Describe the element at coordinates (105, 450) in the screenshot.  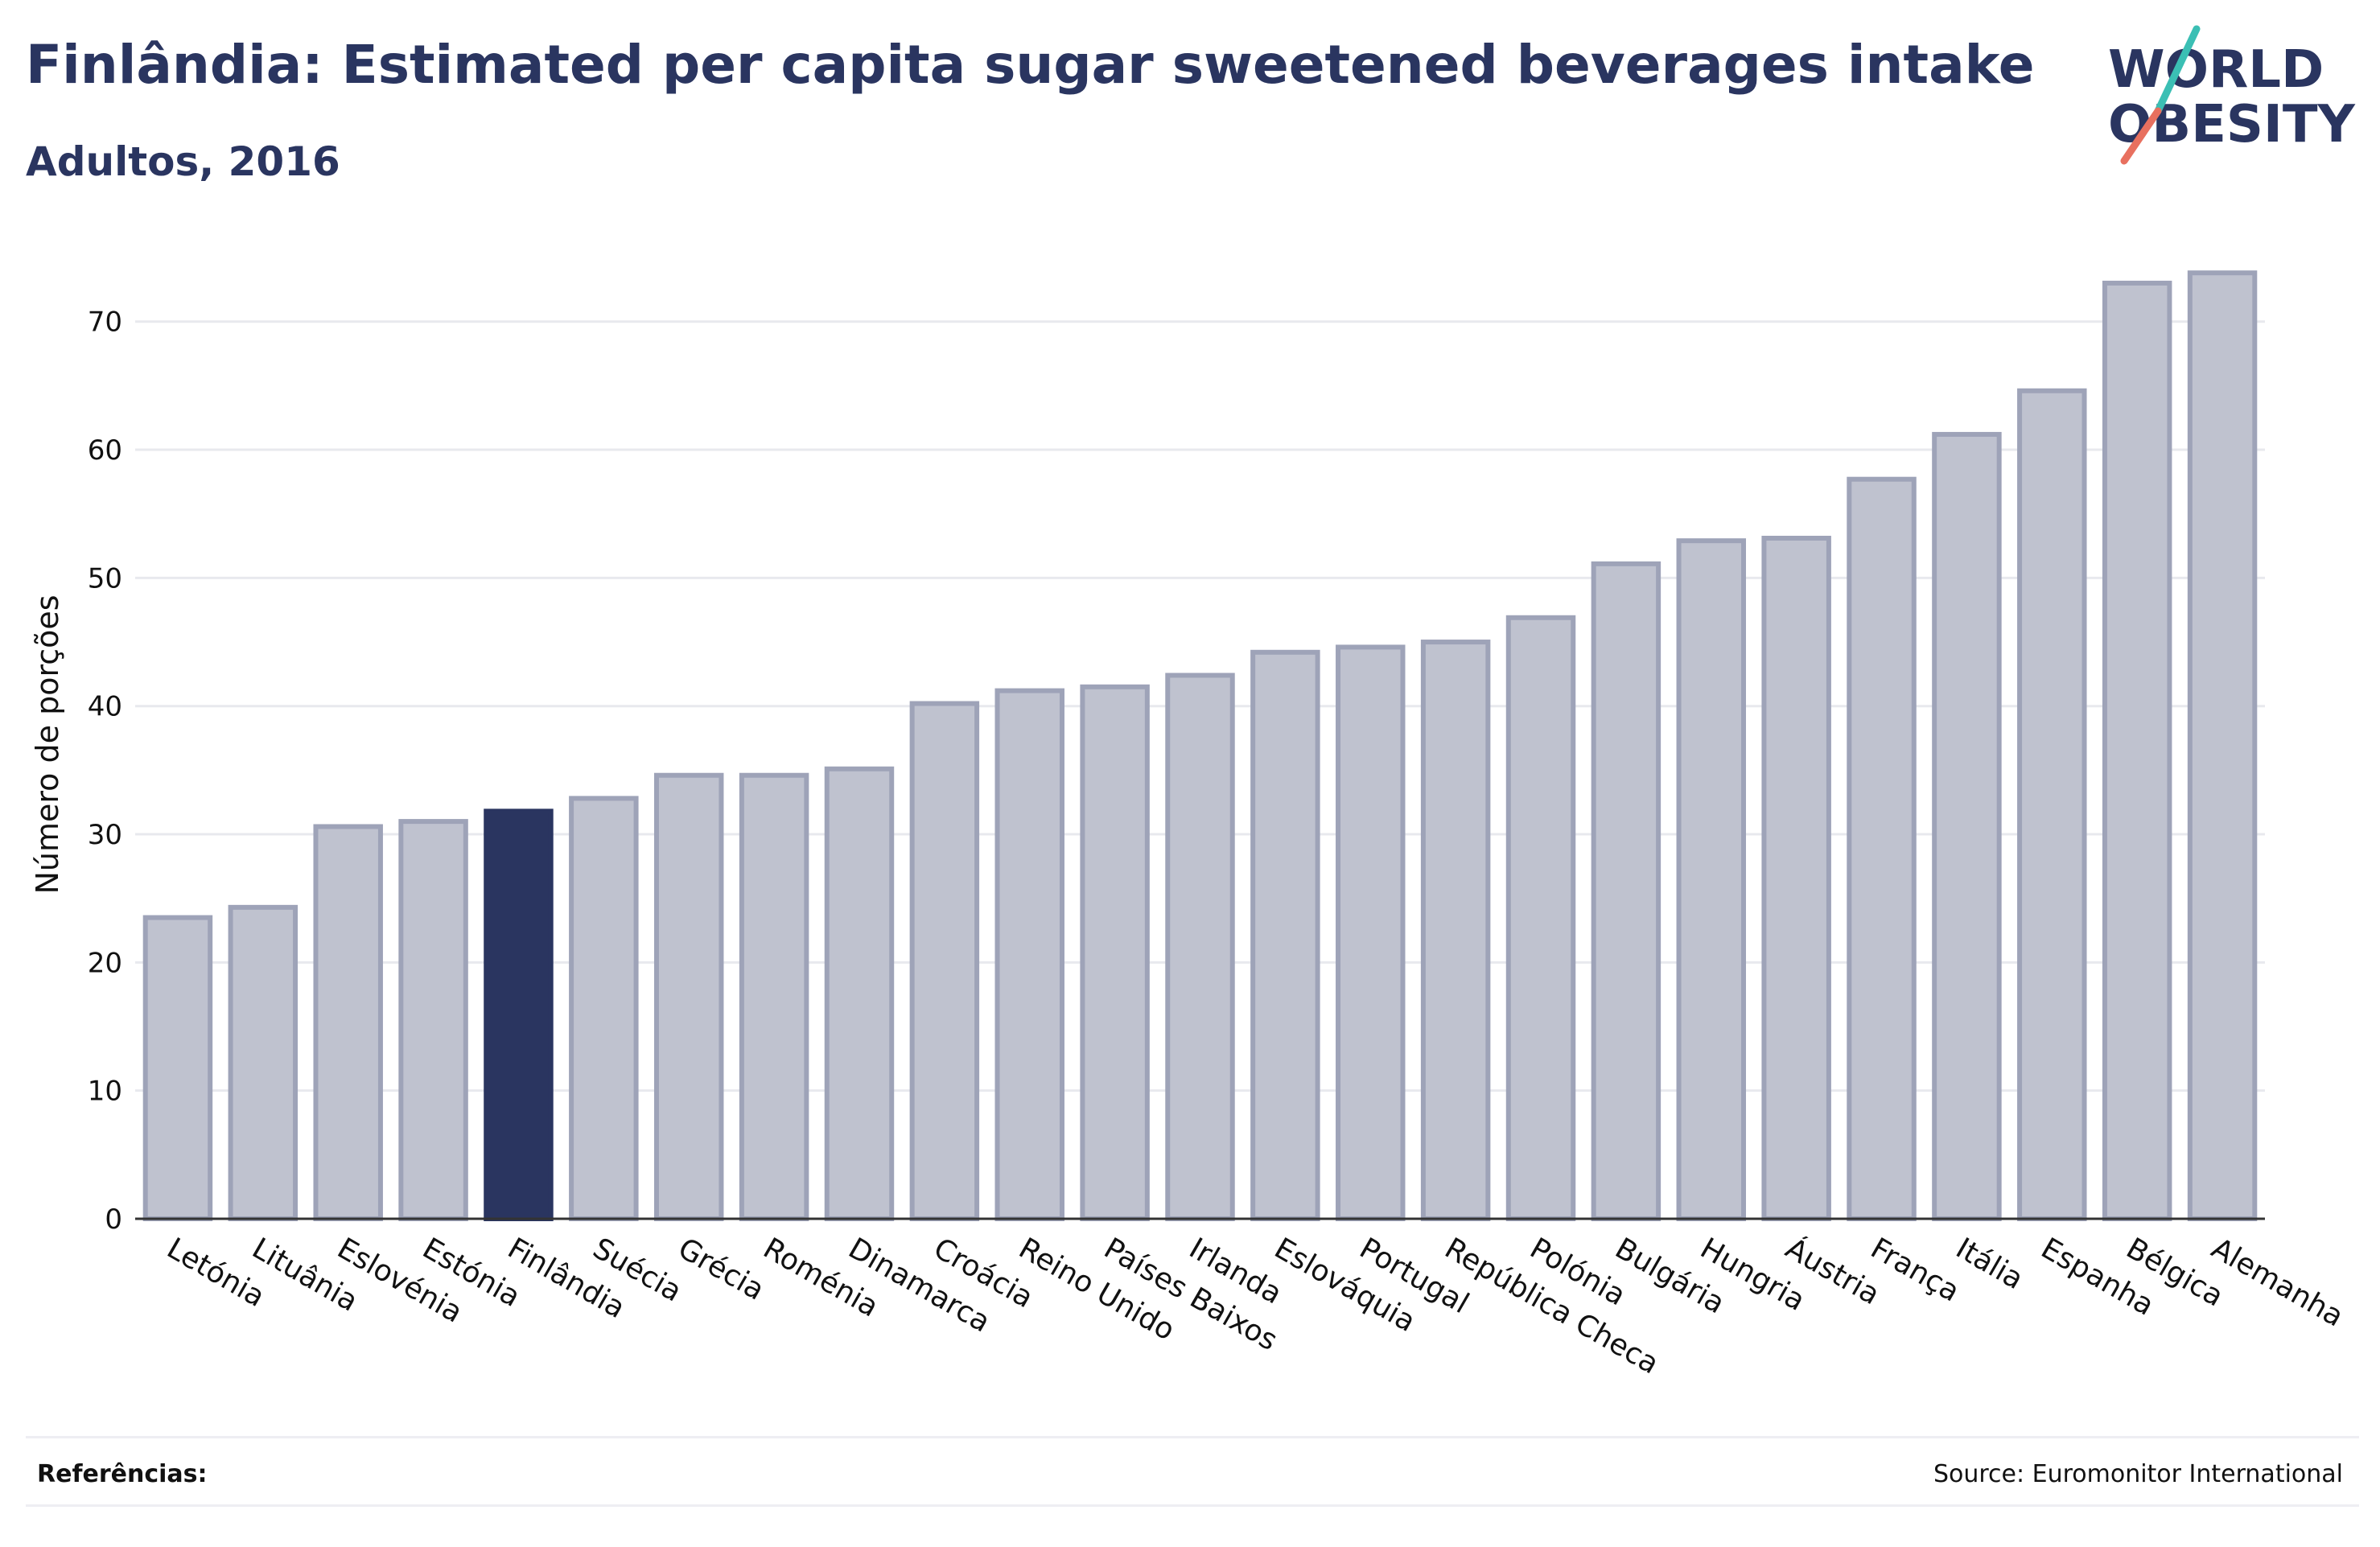
I see `y-tick-label: 60` at that location.